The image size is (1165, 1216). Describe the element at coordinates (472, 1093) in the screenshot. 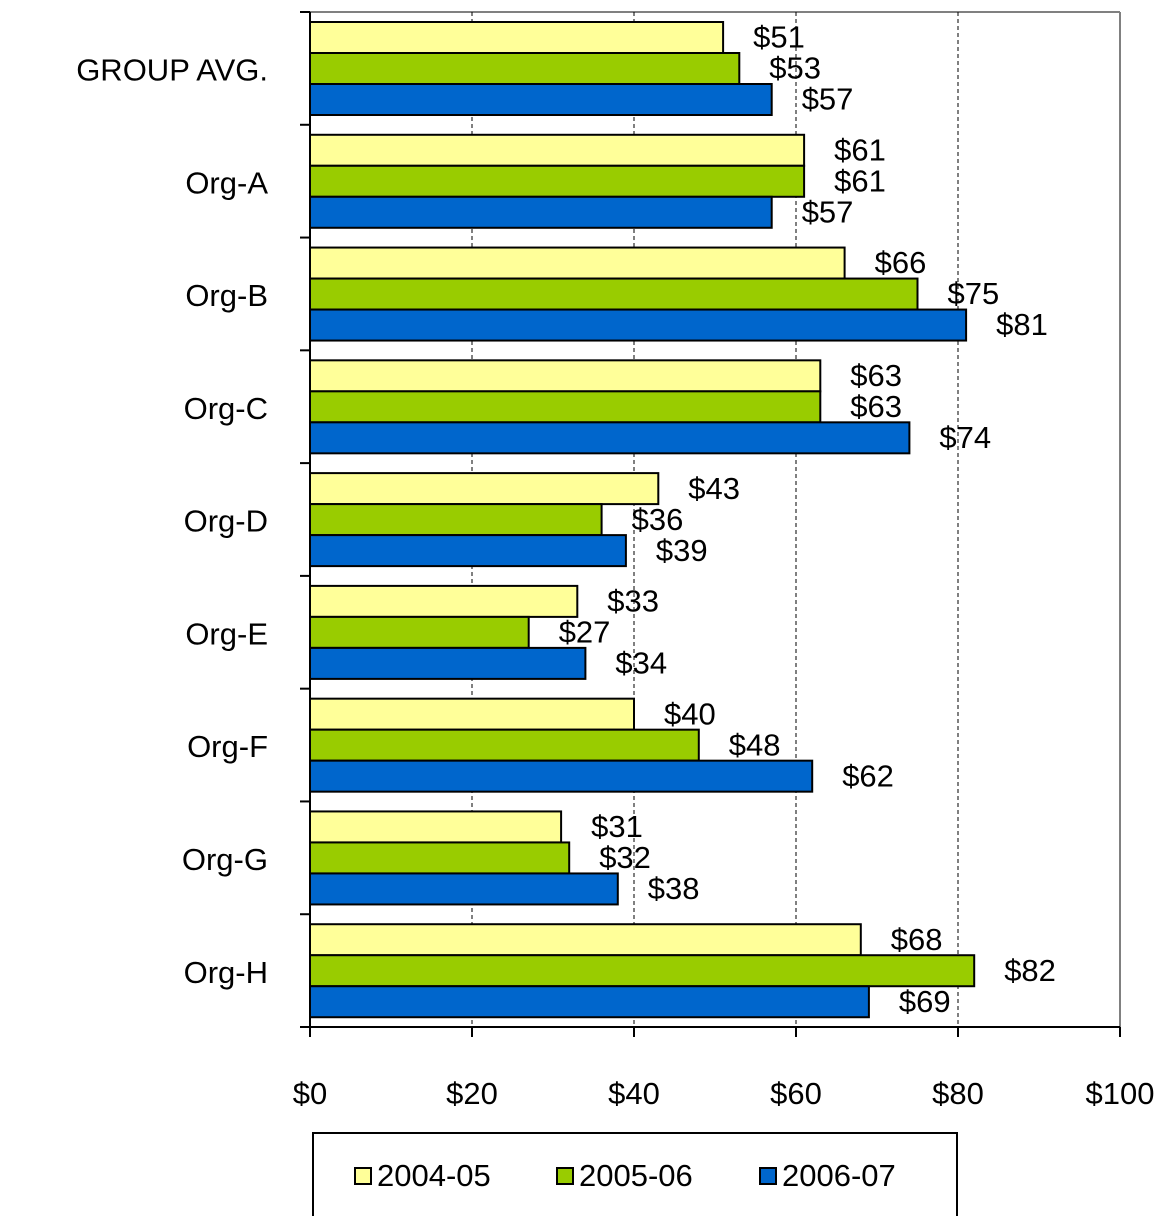

I see `x-tick-label: $20` at that location.